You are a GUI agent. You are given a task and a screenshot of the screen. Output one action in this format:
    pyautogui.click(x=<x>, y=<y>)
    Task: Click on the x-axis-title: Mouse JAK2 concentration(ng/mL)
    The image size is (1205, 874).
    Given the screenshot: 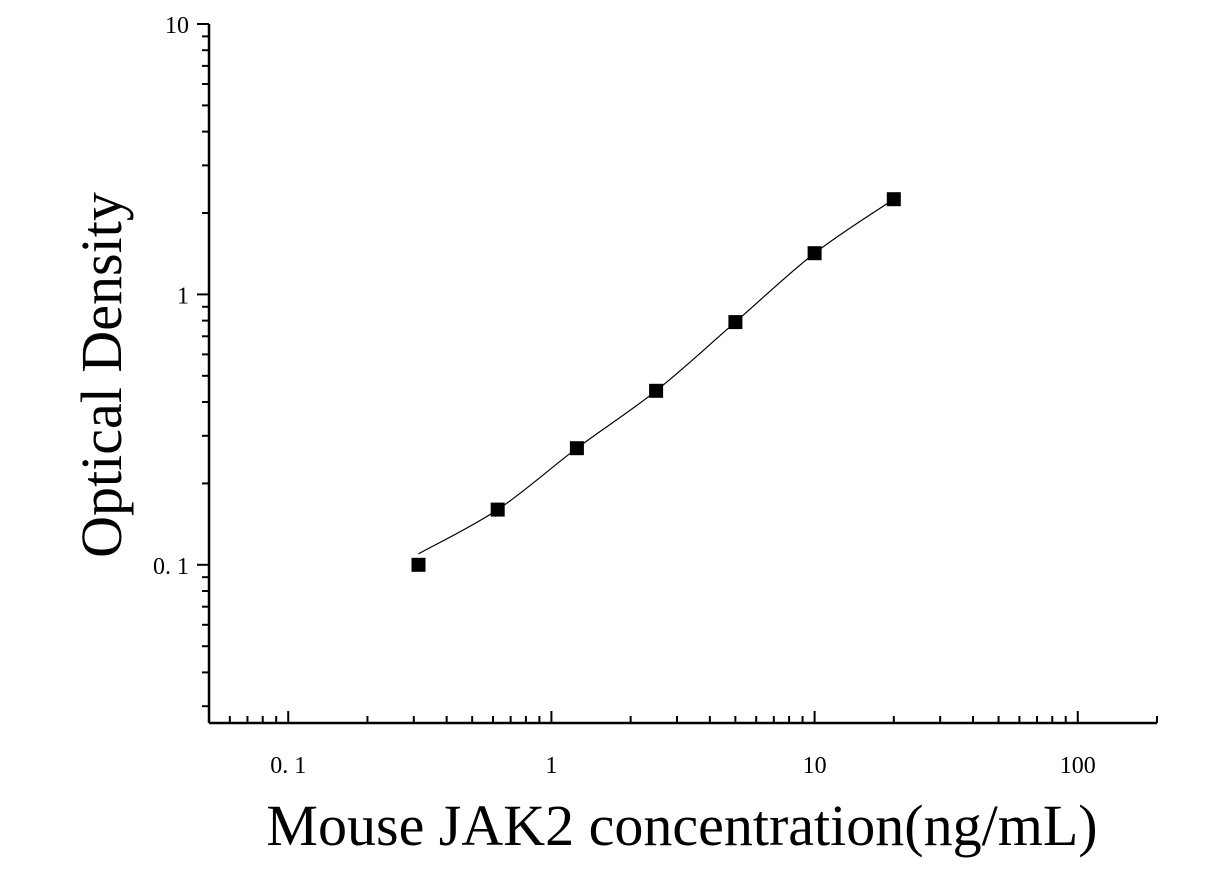 What is the action you would take?
    pyautogui.click(x=681, y=825)
    